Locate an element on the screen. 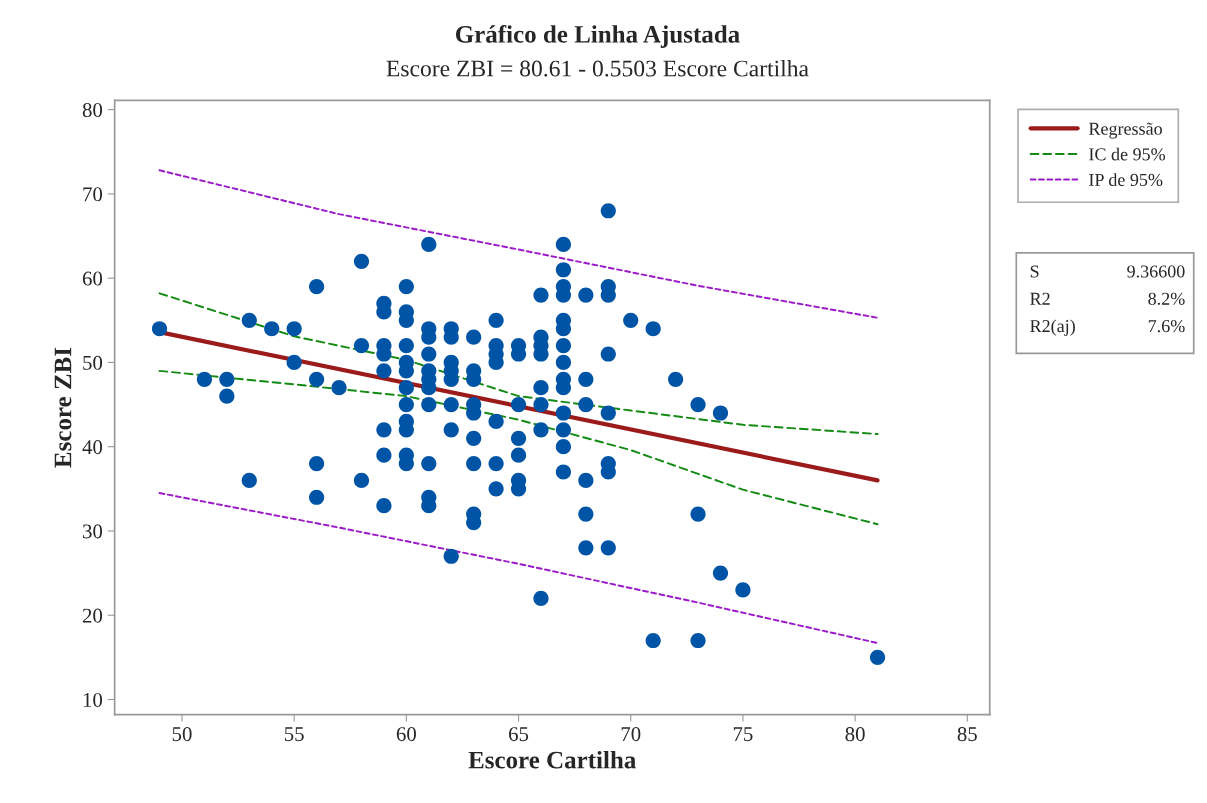 The height and width of the screenshot is (803, 1207). x-tick-label: 85 is located at coordinates (967, 734).